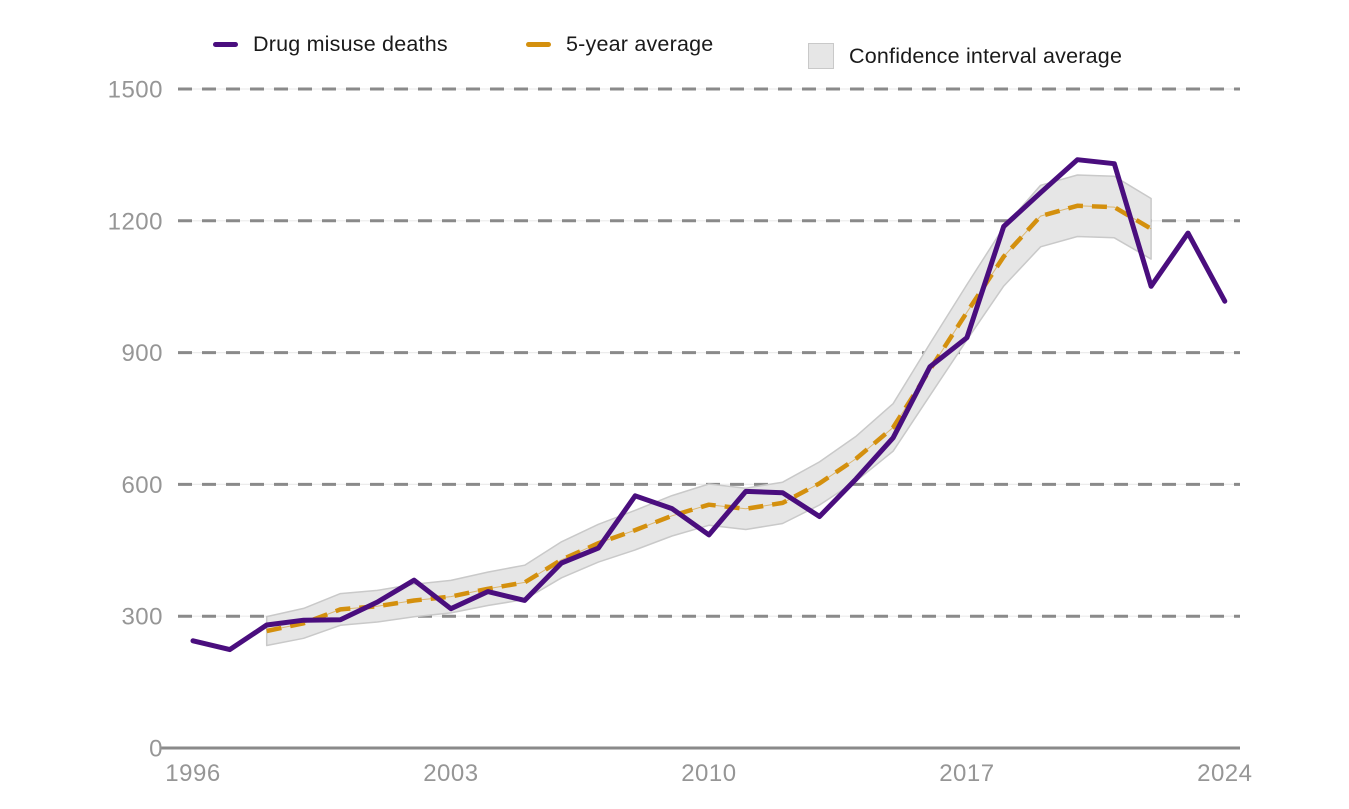 This screenshot has height=809, width=1349. Describe the element at coordinates (192, 773) in the screenshot. I see `x-tick-label: 1996` at that location.